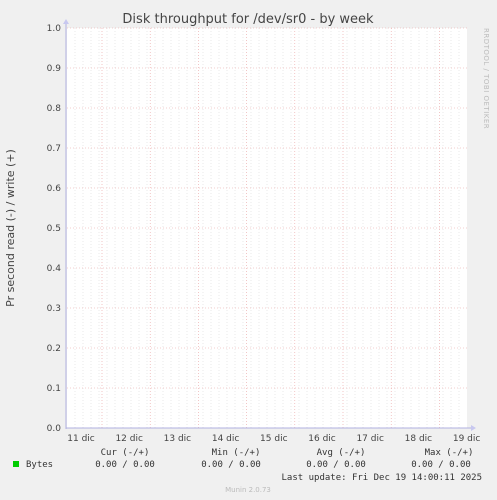 The height and width of the screenshot is (500, 497). What do you see at coordinates (231, 465) in the screenshot?
I see `legend-min-value: 0.00 / 0.00` at bounding box center [231, 465].